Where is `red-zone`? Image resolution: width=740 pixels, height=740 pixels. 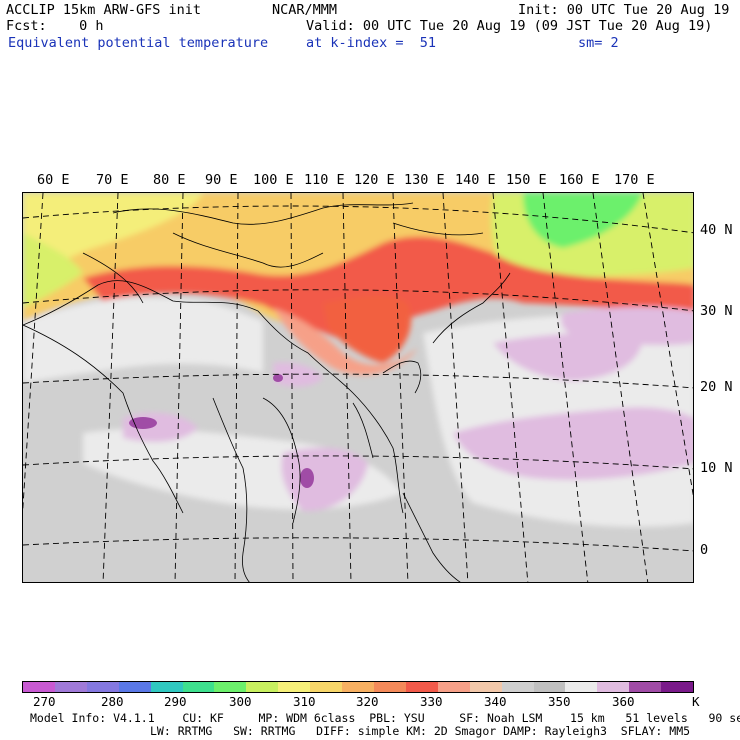
red-zone is located at coordinates (388, 289).